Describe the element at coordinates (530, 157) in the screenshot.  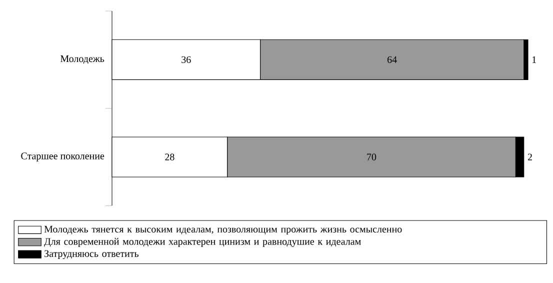
I see `data-label: 2` at that location.